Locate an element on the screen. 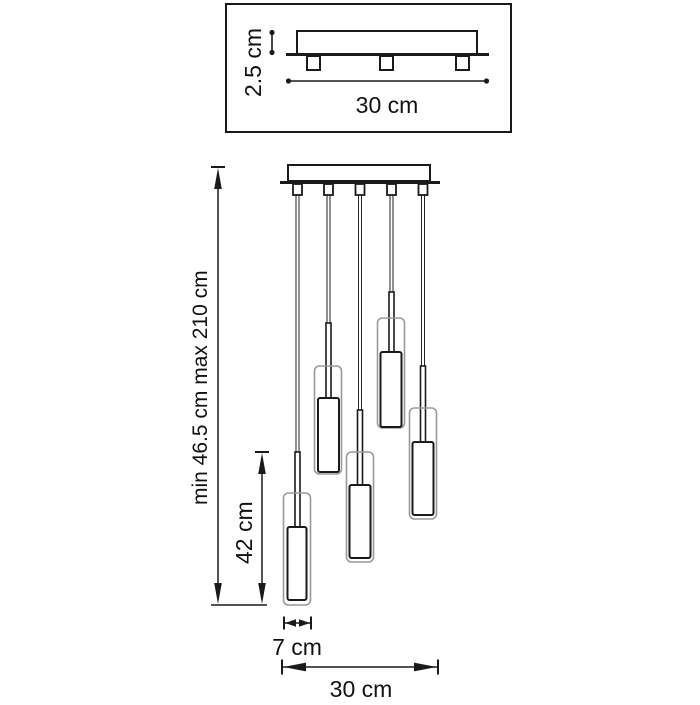 Image resolution: width=700 pixels, height=705 pixels. canopy-side-view is located at coordinates (387, 50).